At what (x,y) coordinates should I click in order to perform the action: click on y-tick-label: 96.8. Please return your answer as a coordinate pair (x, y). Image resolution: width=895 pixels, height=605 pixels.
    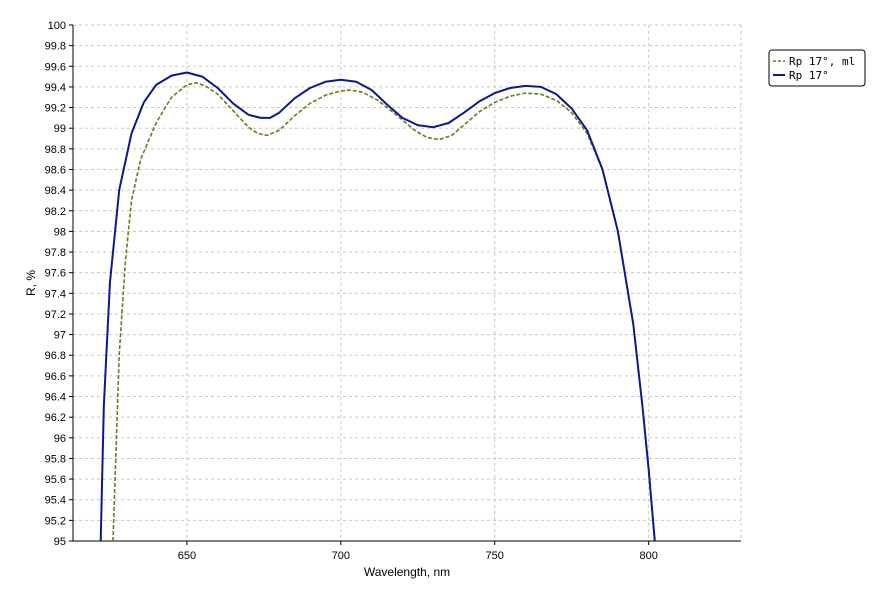
    Looking at the image, I should click on (55, 356).